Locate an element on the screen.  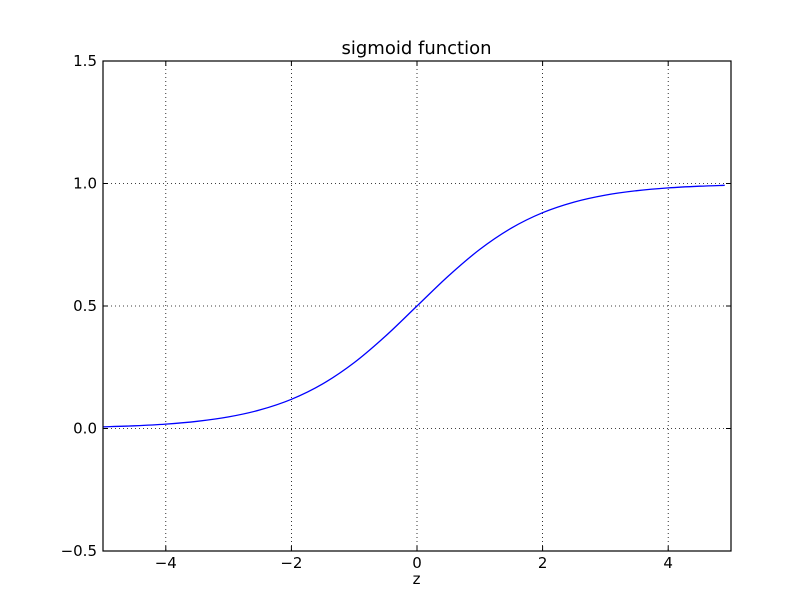
y-tick-label: −0.5 is located at coordinates (79, 551).